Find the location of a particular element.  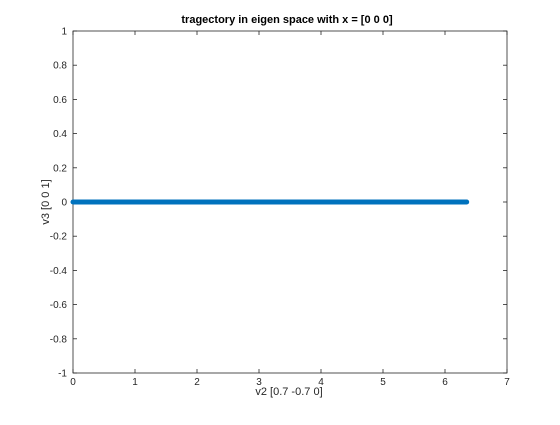

x-axis-label: v2 [0.7 -0.7 0] is located at coordinates (288, 392).